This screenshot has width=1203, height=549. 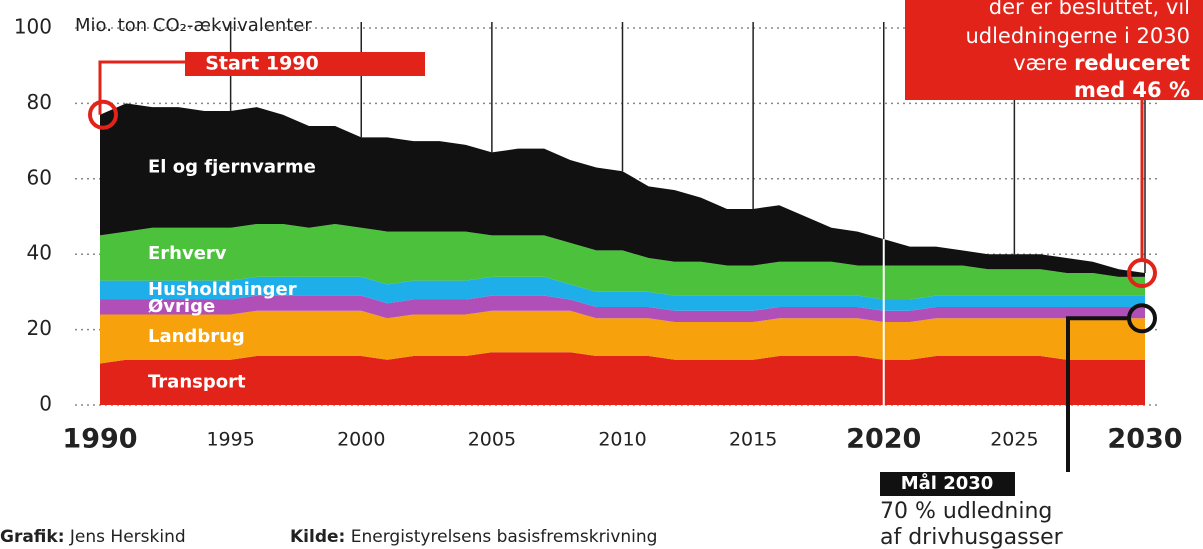 What do you see at coordinates (33, 27) in the screenshot?
I see `y-tick-label: 100` at bounding box center [33, 27].